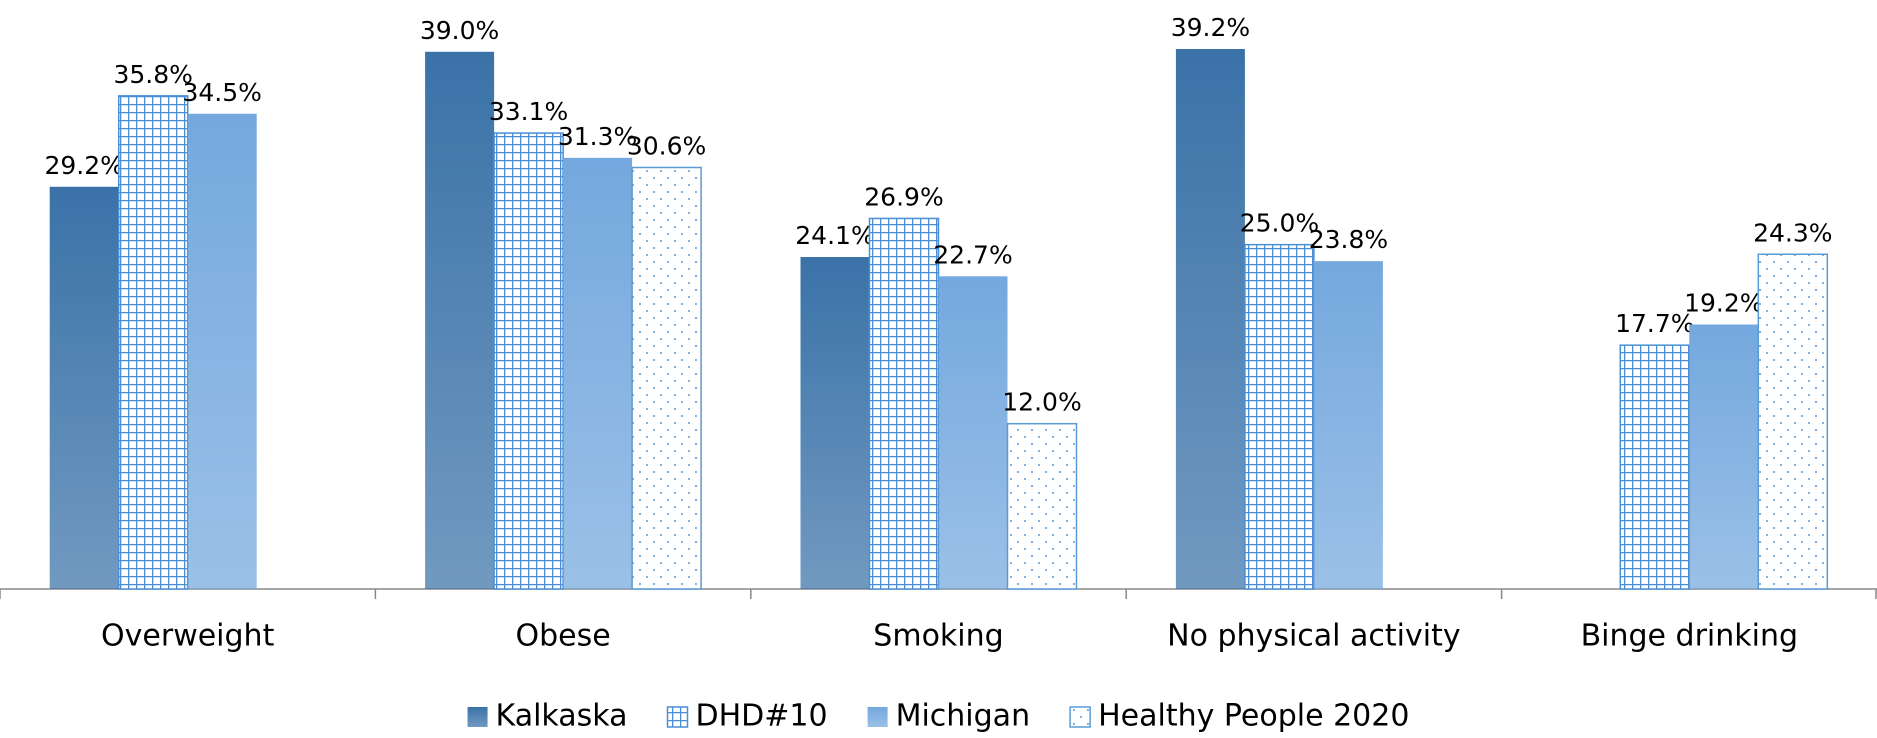 The image size is (1877, 738). I want to click on legend-label: Michigan, so click(963, 716).